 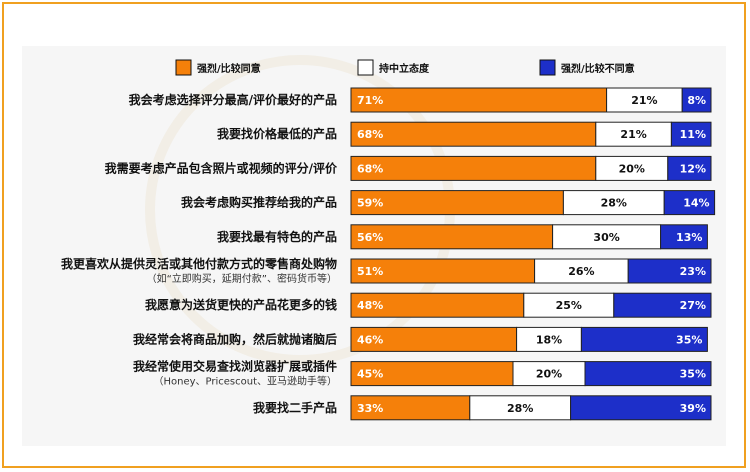 What do you see at coordinates (233, 99) in the screenshot?
I see `category-label: 我会考虑选择评分最高/评价最好的产品` at bounding box center [233, 99].